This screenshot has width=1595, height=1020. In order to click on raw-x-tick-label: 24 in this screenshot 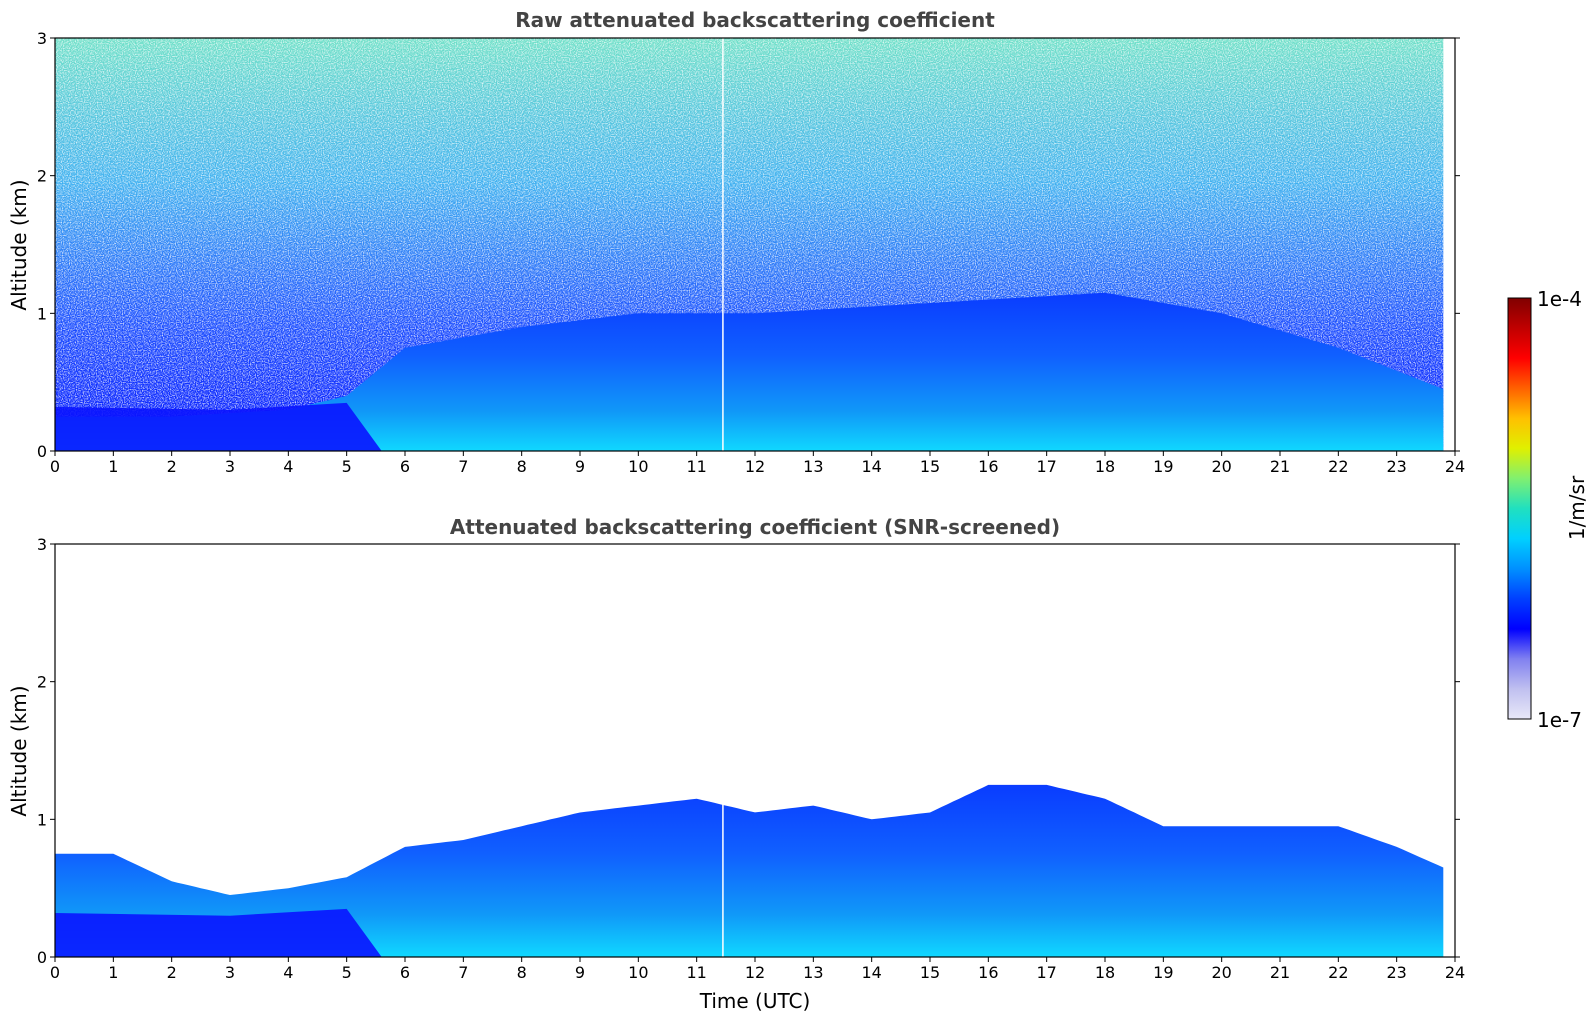, I will do `click(1455, 466)`.